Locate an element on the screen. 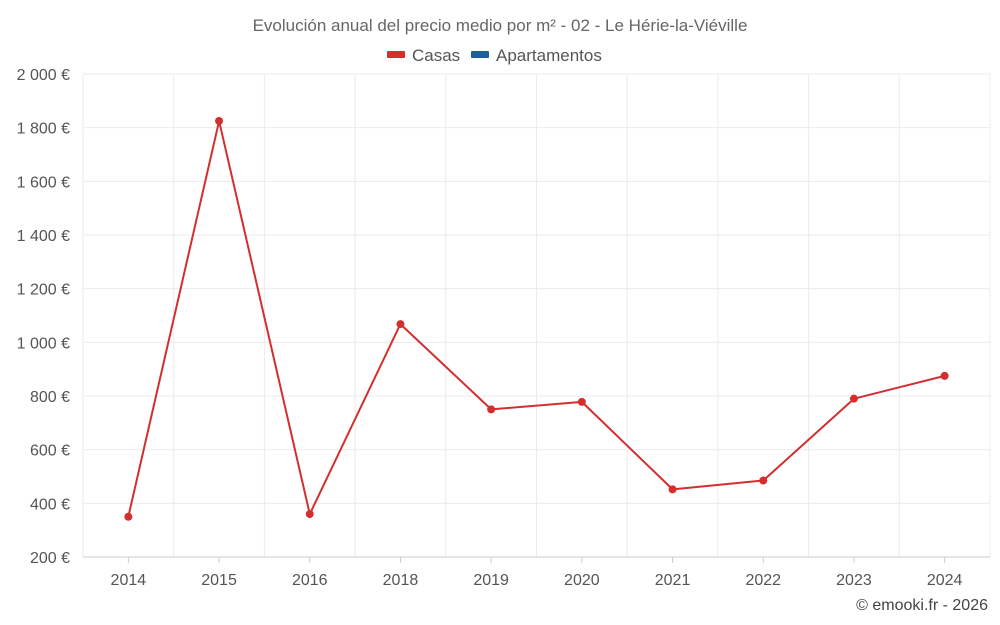 This screenshot has width=1000, height=625. x-tick-label: 2021 is located at coordinates (673, 580).